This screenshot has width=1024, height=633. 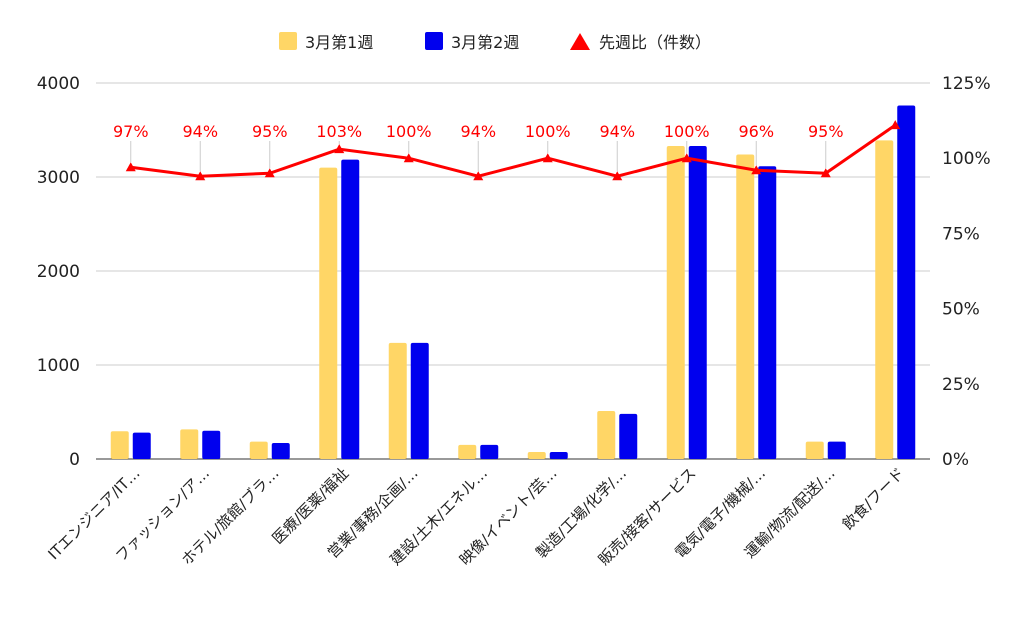 I want to click on legend: 3月第1週 3月第2週 先週比（件数）, so click(x=495, y=42).